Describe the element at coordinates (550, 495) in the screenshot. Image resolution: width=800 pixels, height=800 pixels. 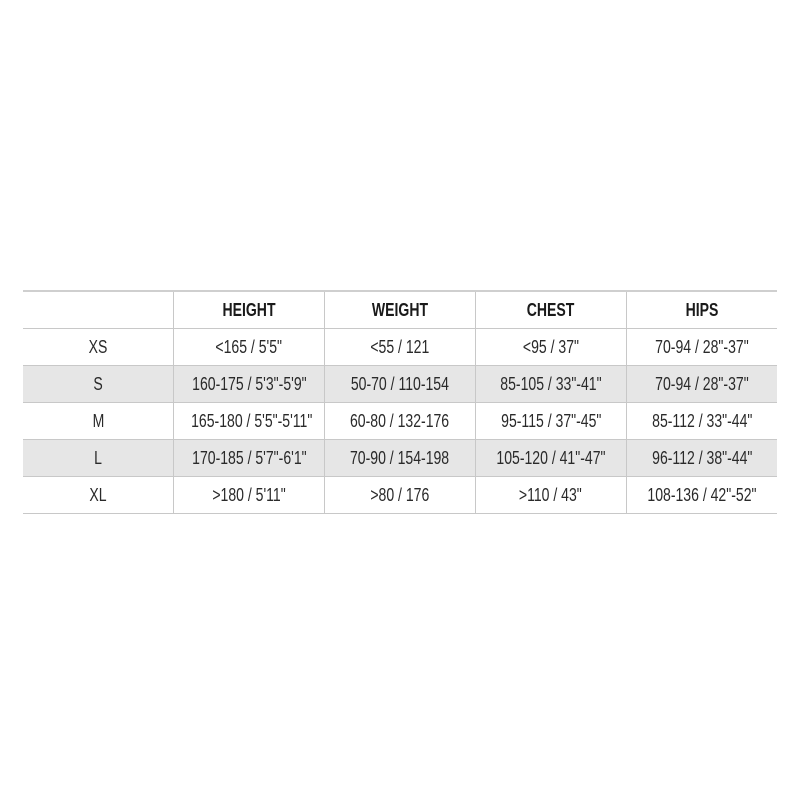
I see `cell-chest: >110 / 43"` at that location.